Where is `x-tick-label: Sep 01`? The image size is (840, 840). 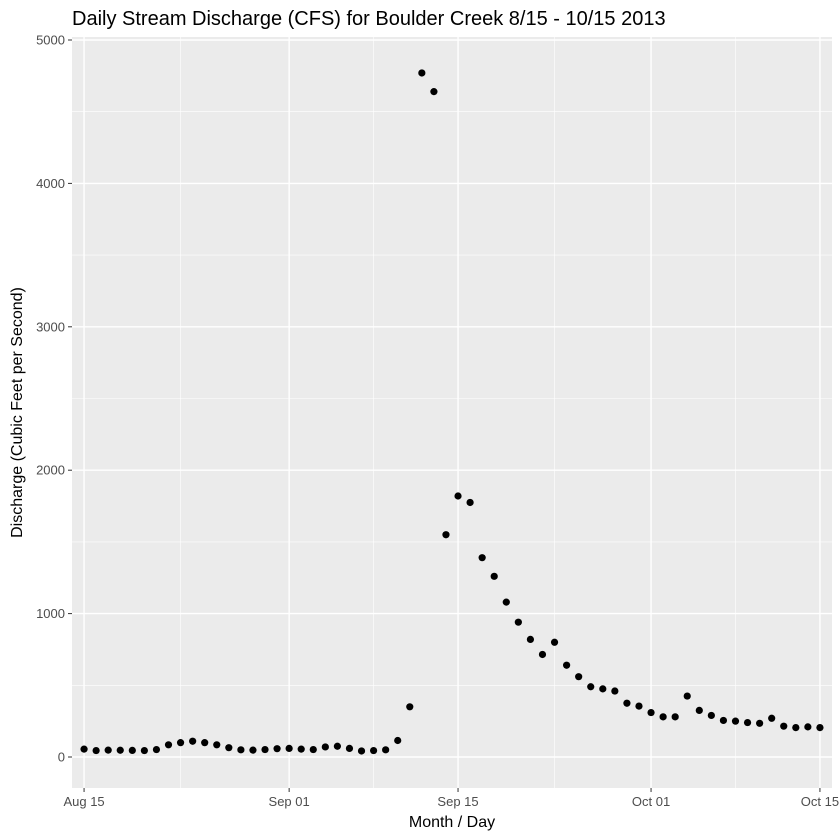
x-tick-label: Sep 01 is located at coordinates (289, 801).